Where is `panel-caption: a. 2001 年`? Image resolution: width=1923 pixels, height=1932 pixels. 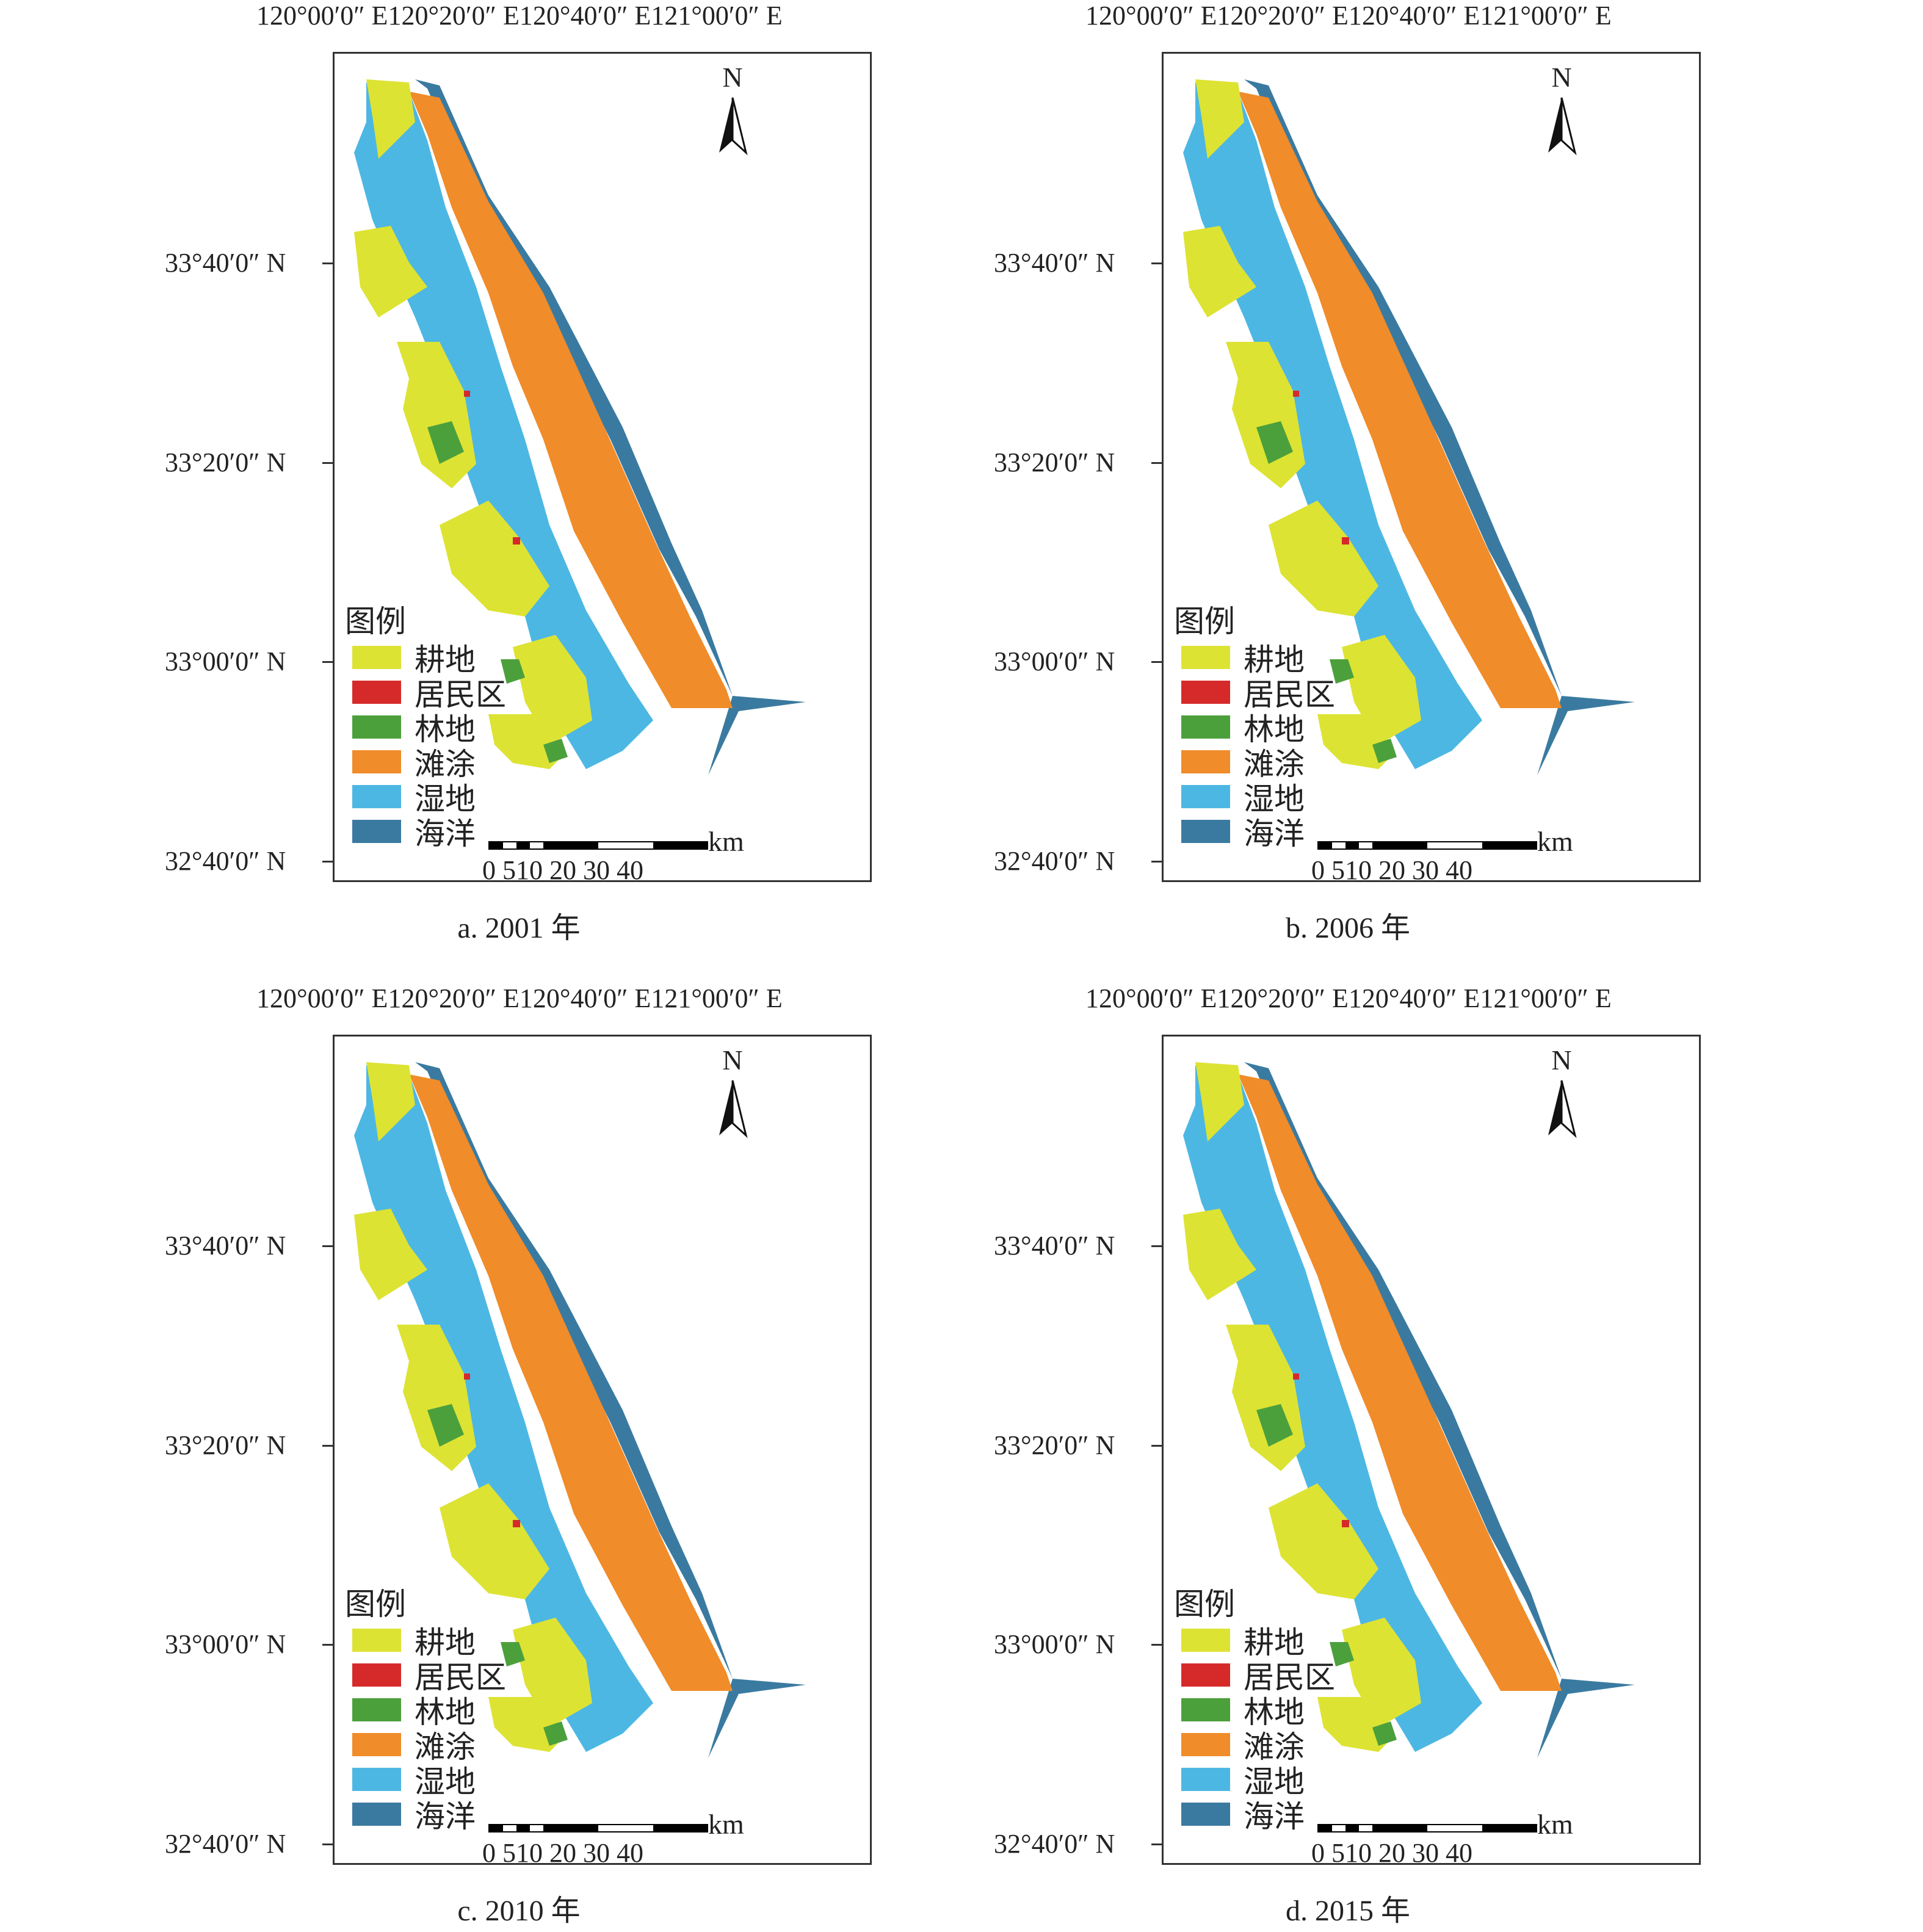
panel-caption: a. 2001 年 is located at coordinates (519, 924).